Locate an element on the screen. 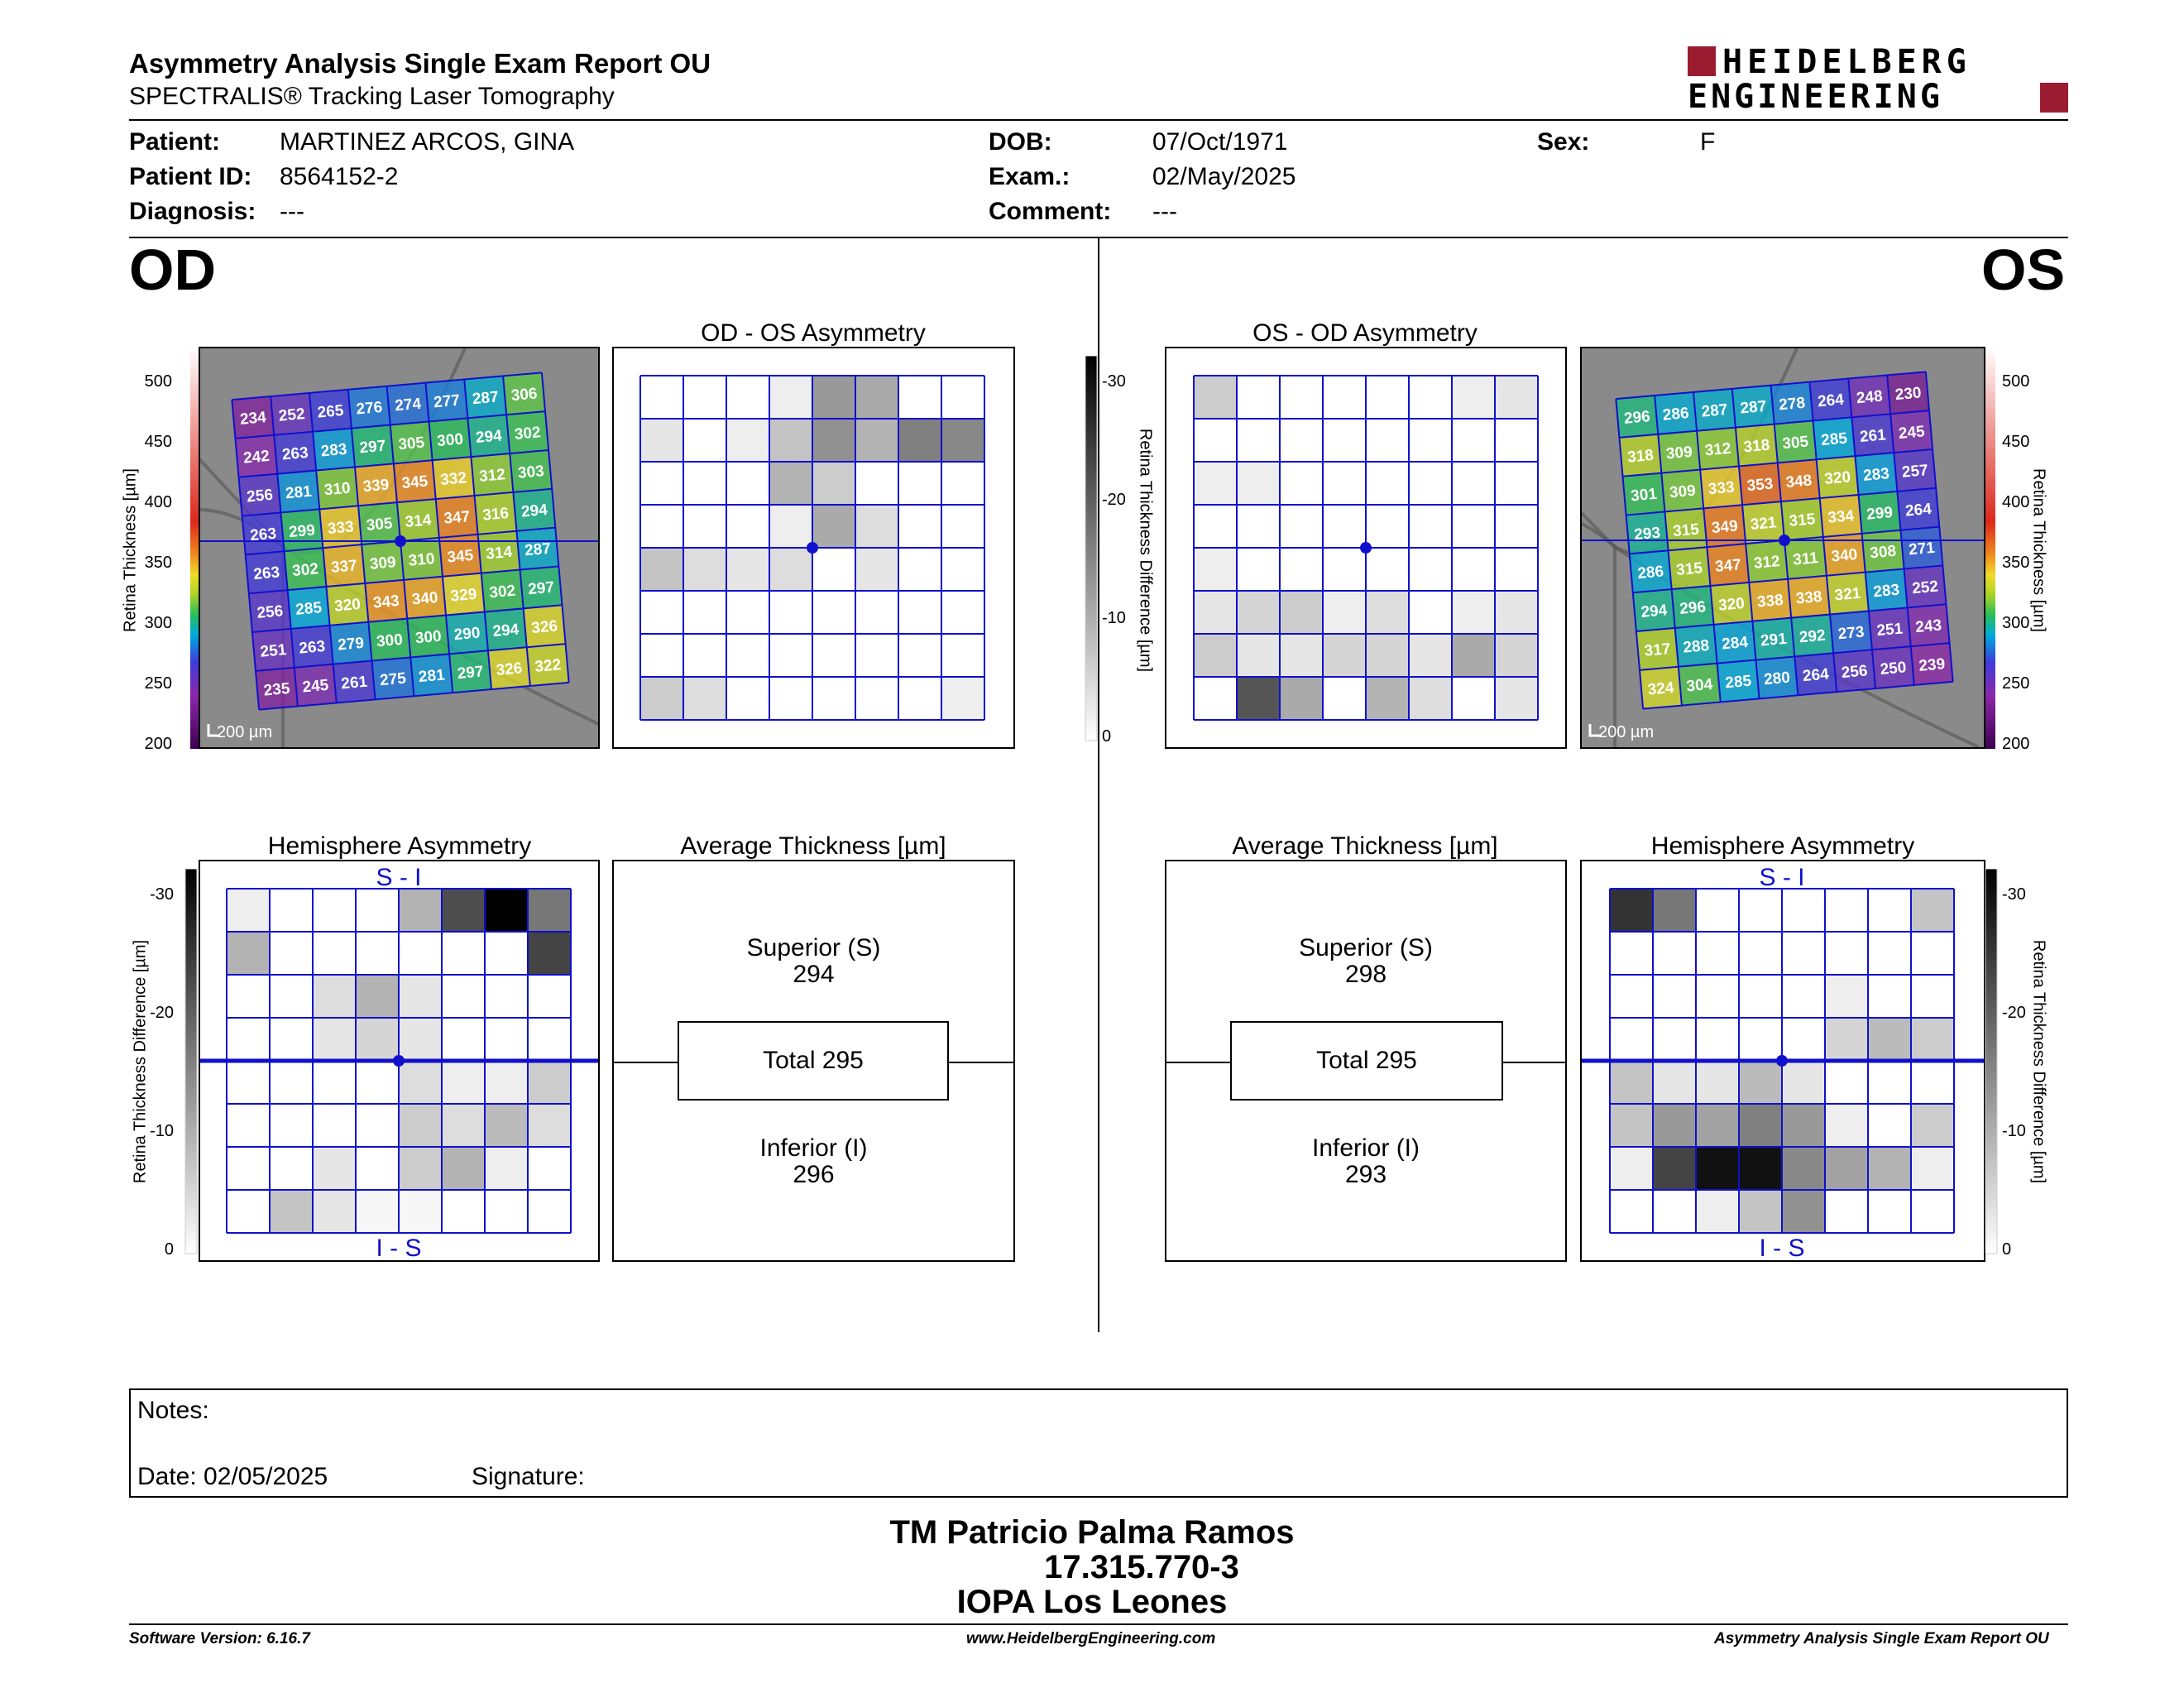 Image resolution: width=2184 pixels, height=1688 pixels. od-map-cell-value: 294 is located at coordinates (506, 630).